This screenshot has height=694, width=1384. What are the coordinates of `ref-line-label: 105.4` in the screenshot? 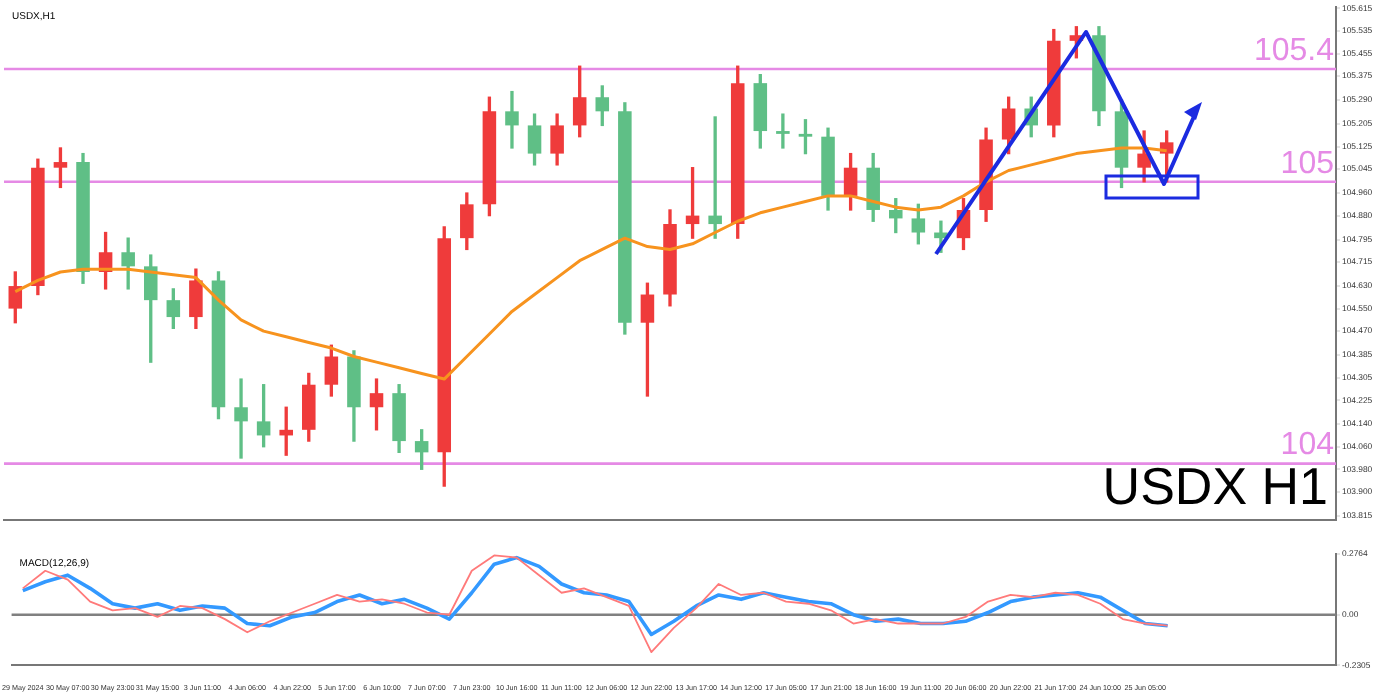 It's located at (1294, 50).